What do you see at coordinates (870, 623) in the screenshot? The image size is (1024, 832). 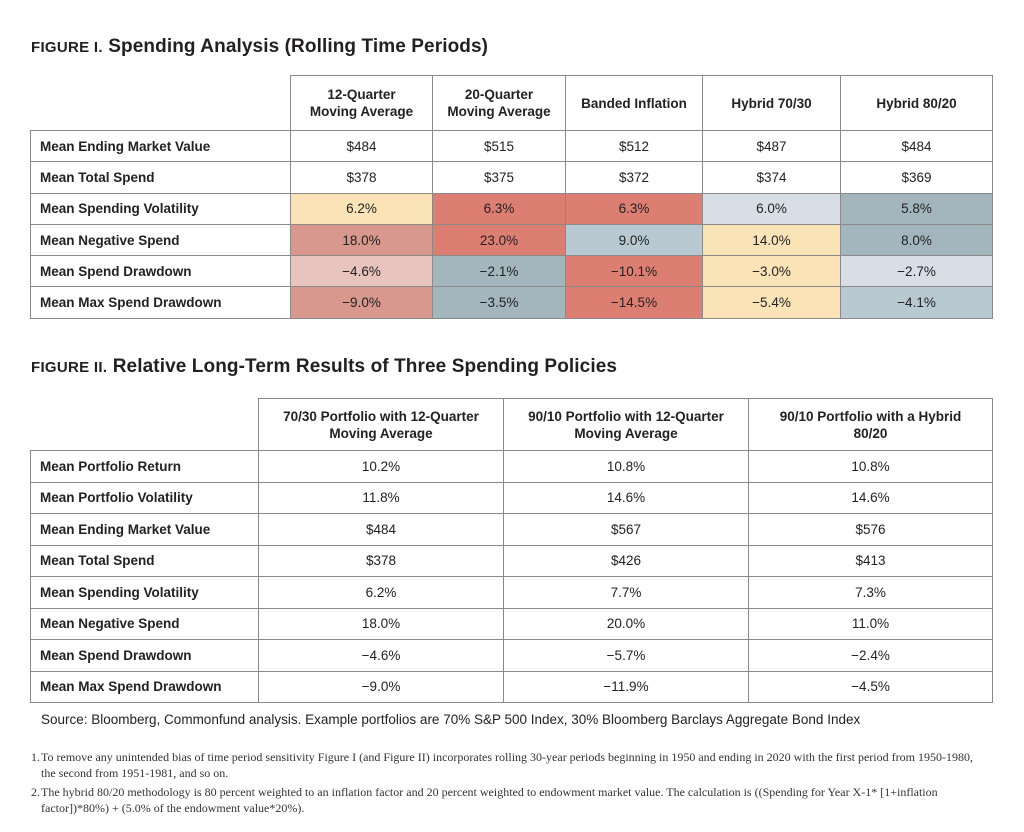 I see `table-cell: 11.0%` at bounding box center [870, 623].